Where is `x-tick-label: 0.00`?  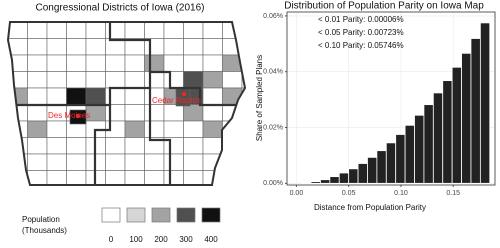
x-tick-label: 0.00 is located at coordinates (297, 193).